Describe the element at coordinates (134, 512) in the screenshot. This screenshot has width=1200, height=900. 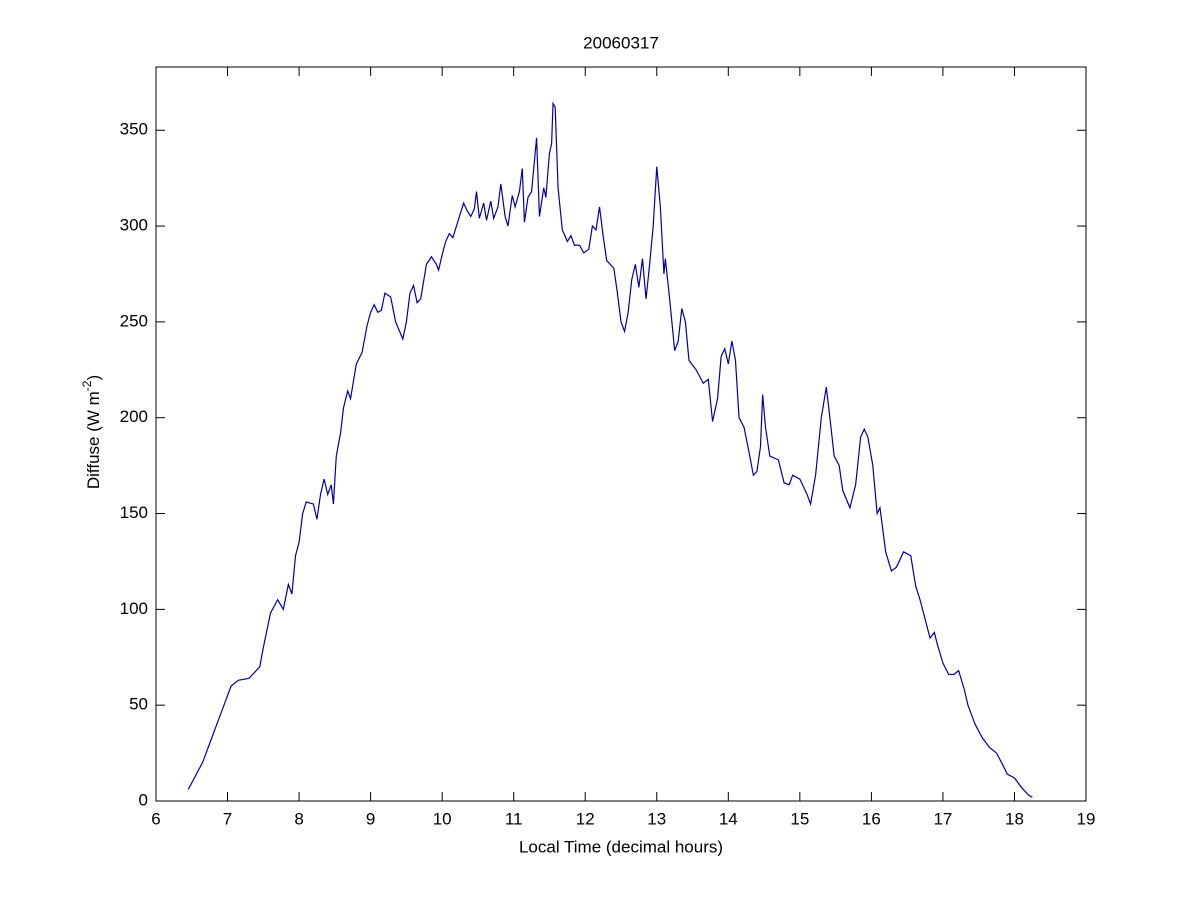
I see `y-tick-label: 150` at that location.